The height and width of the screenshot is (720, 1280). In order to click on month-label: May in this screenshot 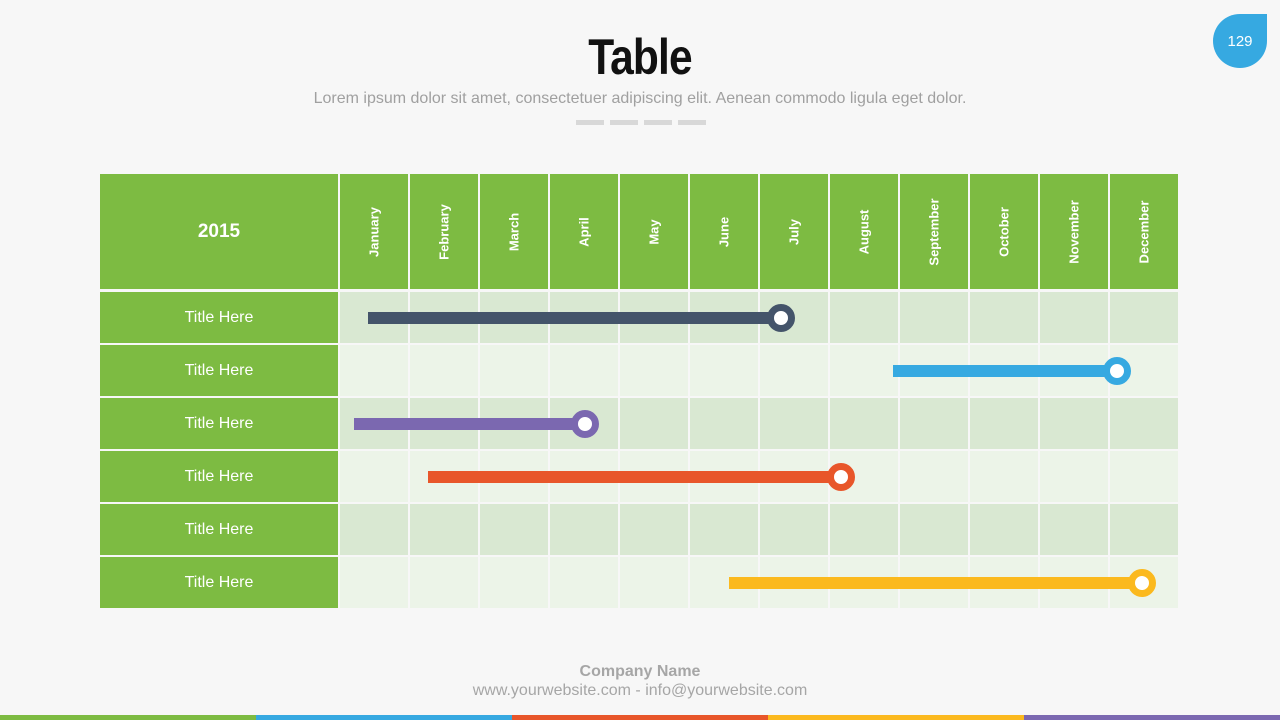, I will do `click(654, 231)`.